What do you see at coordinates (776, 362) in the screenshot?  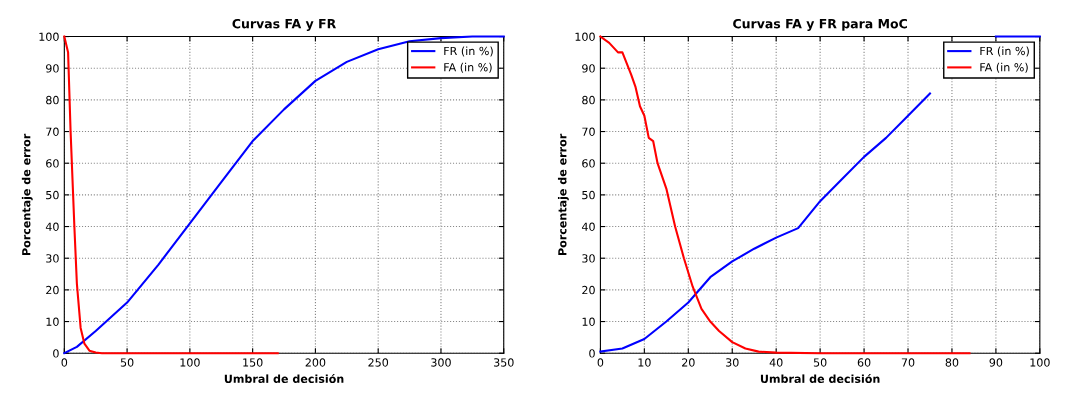 I see `x-tick-label: 40` at bounding box center [776, 362].